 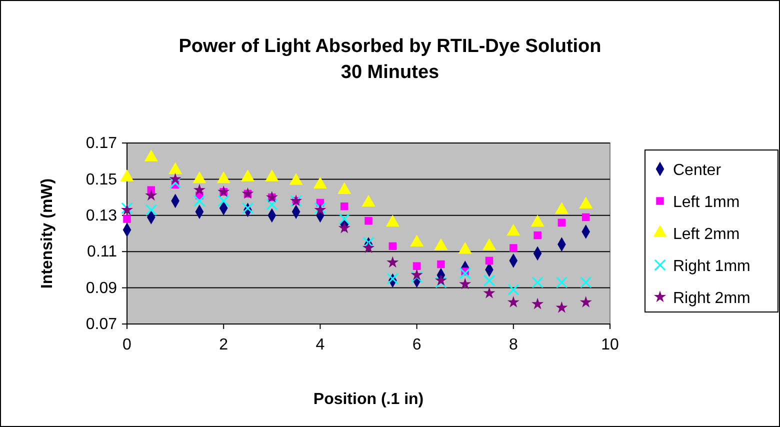 What do you see at coordinates (102, 179) in the screenshot?
I see `y-tick-label: 0.15` at bounding box center [102, 179].